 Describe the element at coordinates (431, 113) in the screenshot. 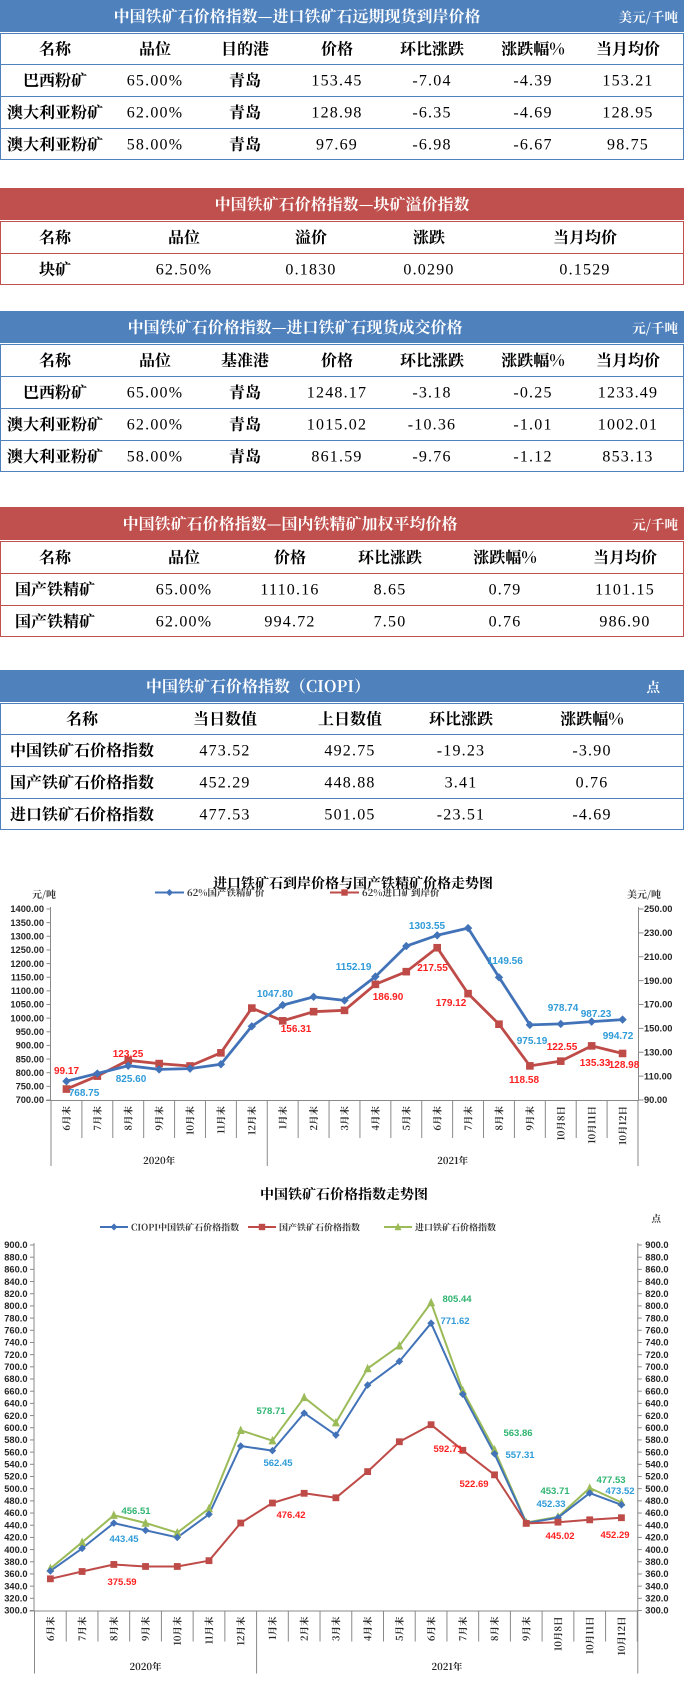

I see `svg-text: -6.35` at that location.